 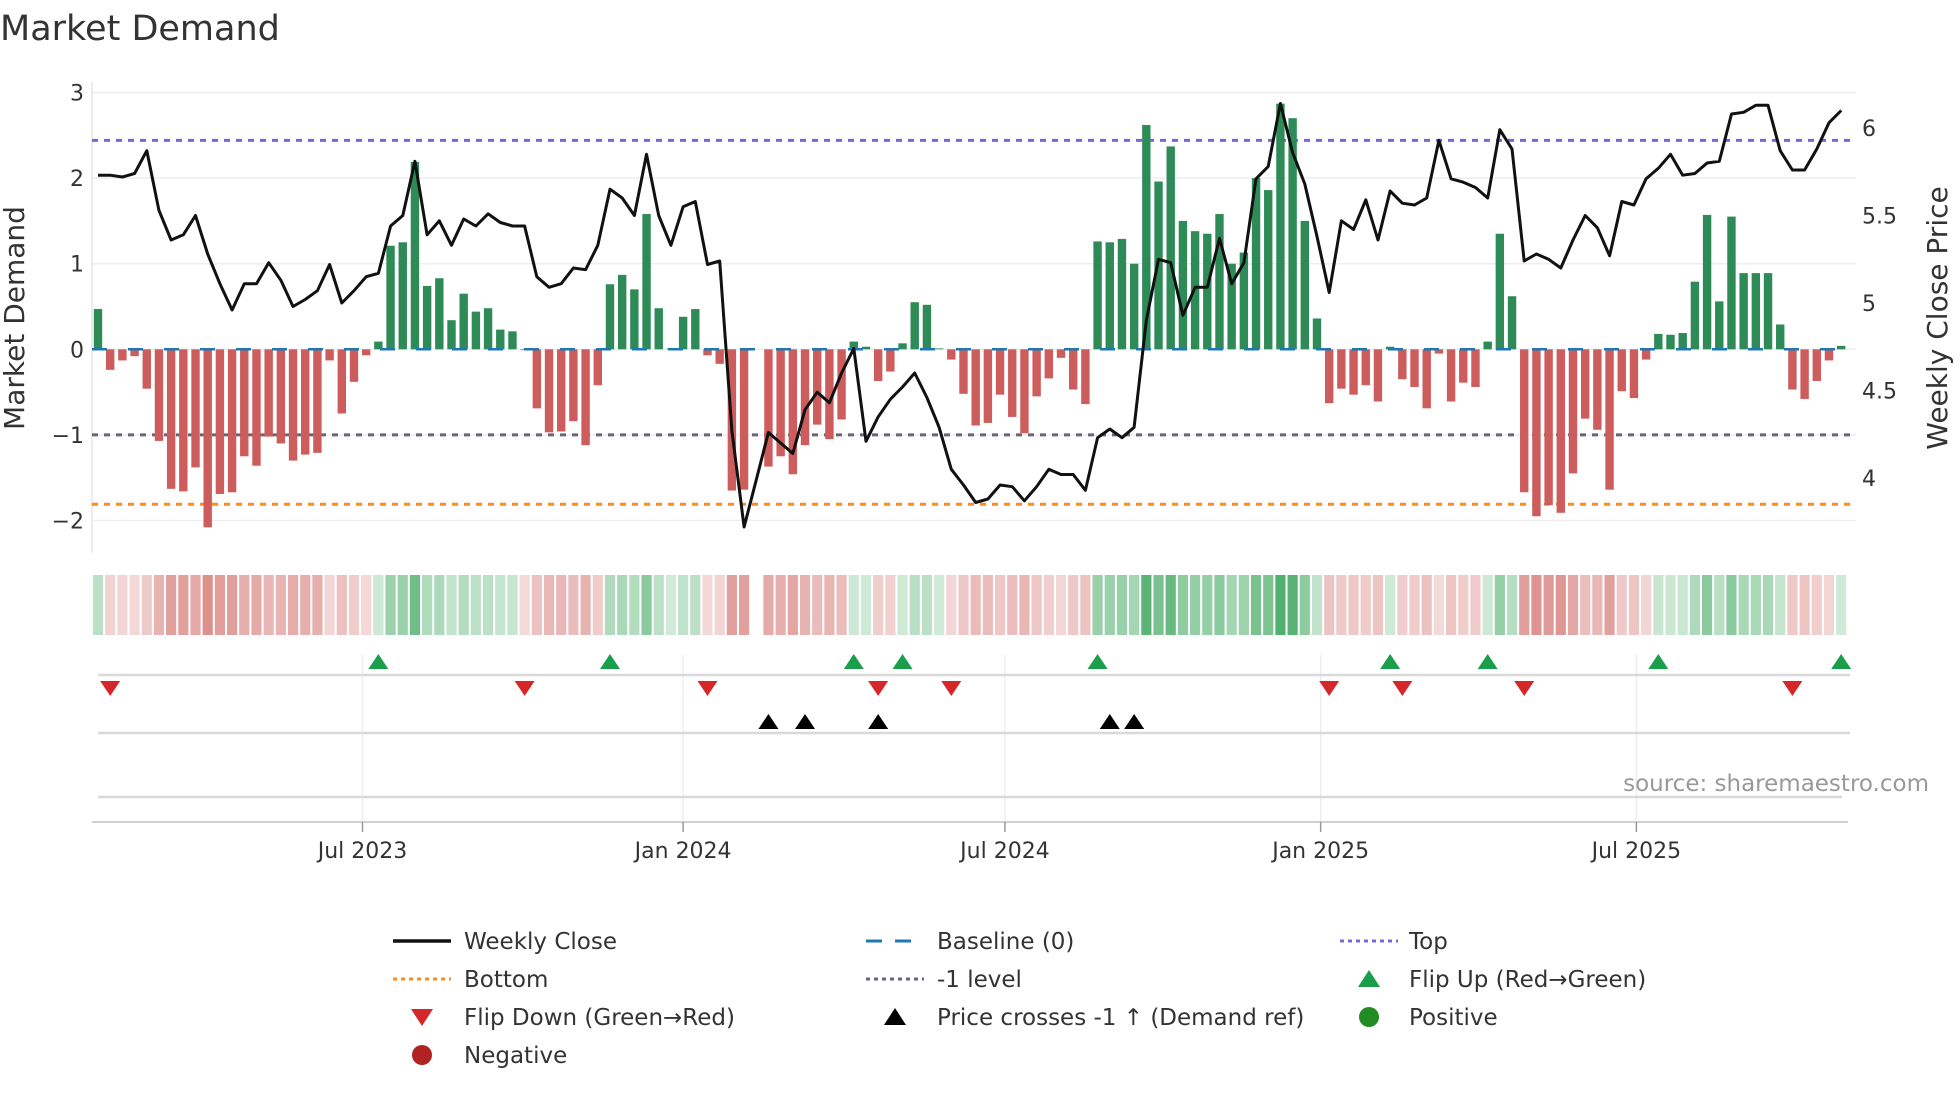 I want to click on y2-tick-label: 4.5, so click(x=1879, y=392).